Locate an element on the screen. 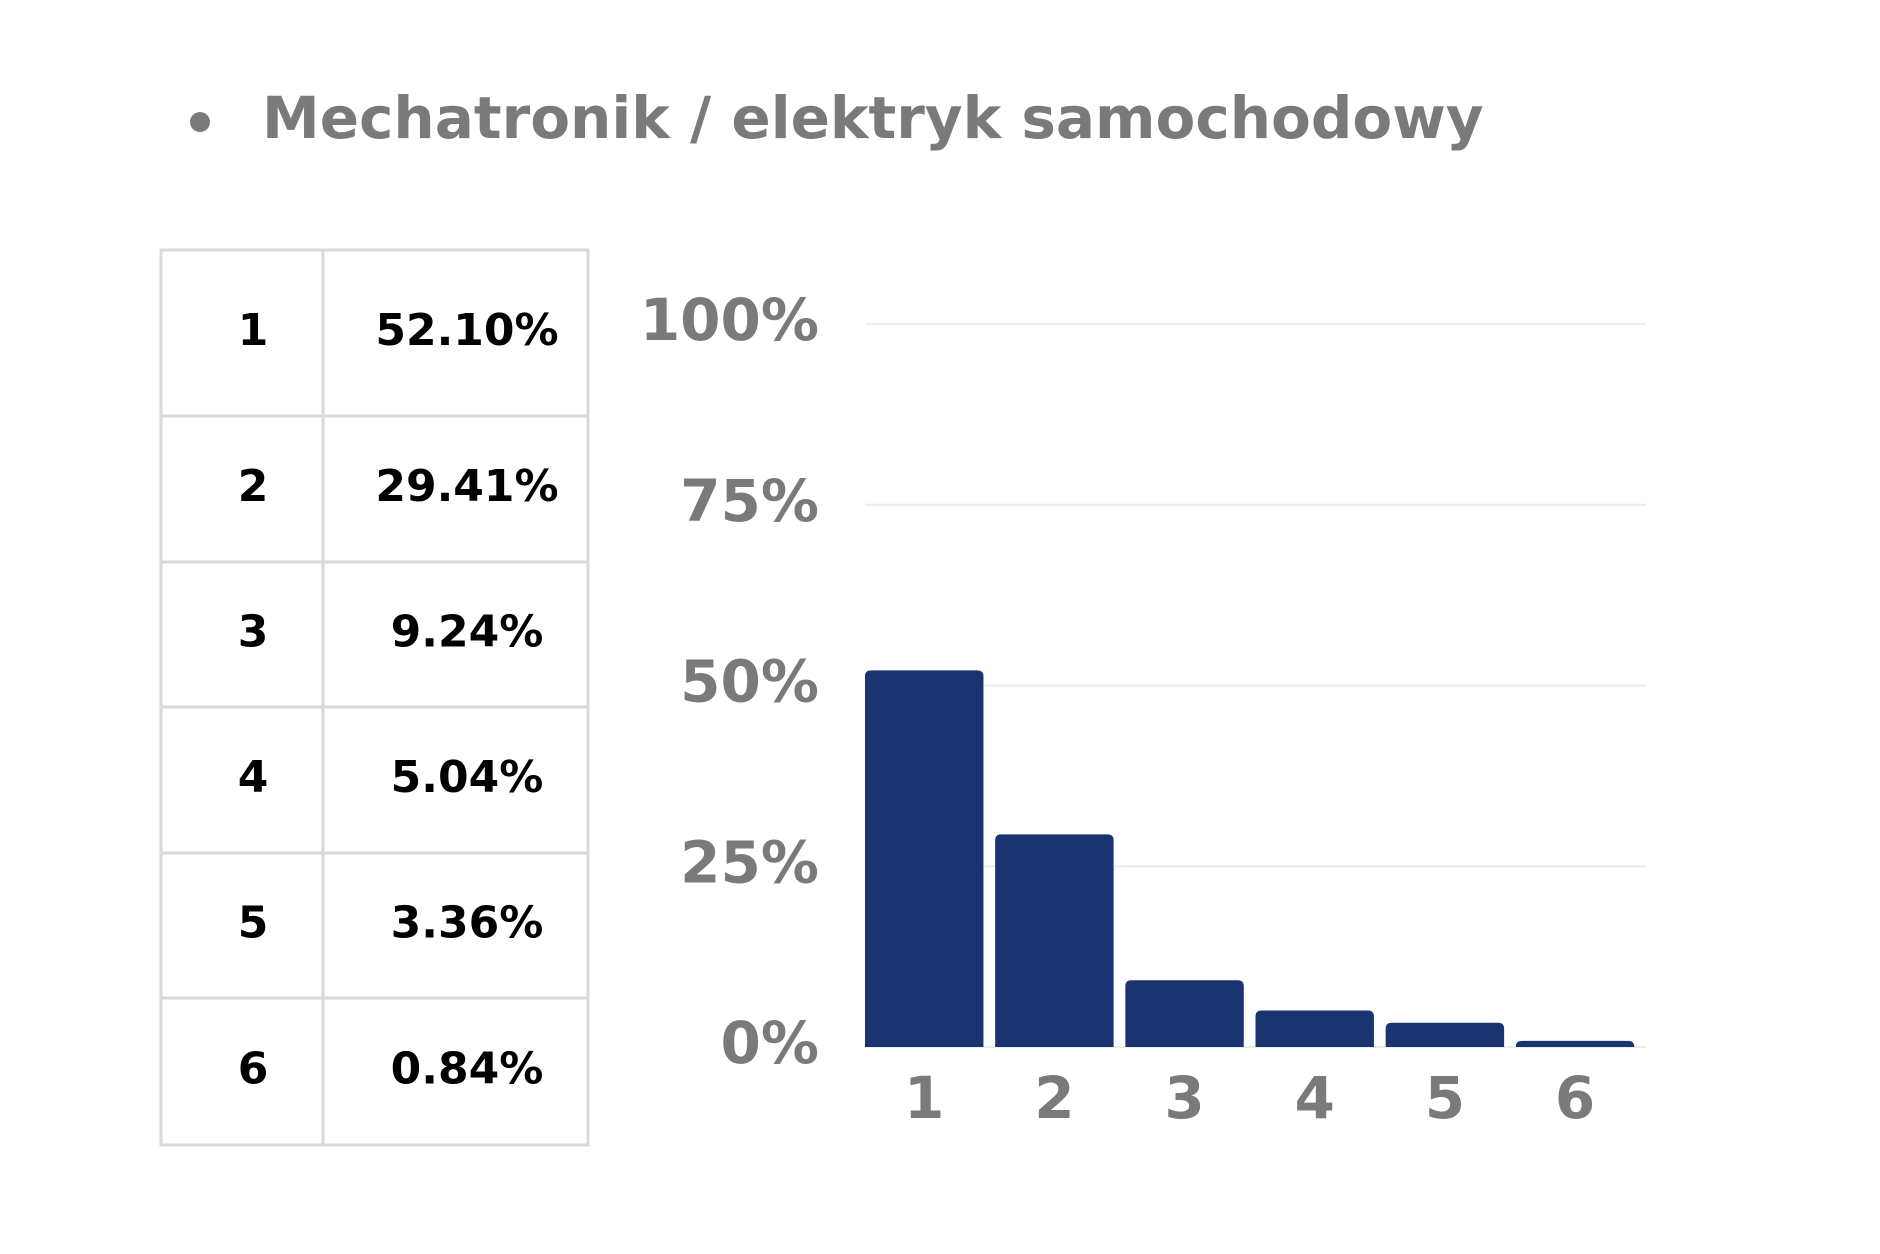 The height and width of the screenshot is (1254, 1880). table-category: 1 is located at coordinates (253, 330).